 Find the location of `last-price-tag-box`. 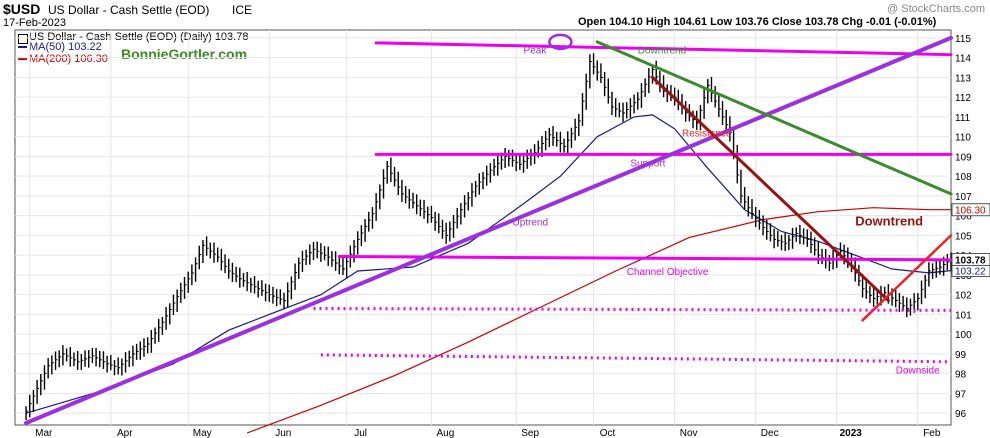

last-price-tag-box is located at coordinates (970, 259).